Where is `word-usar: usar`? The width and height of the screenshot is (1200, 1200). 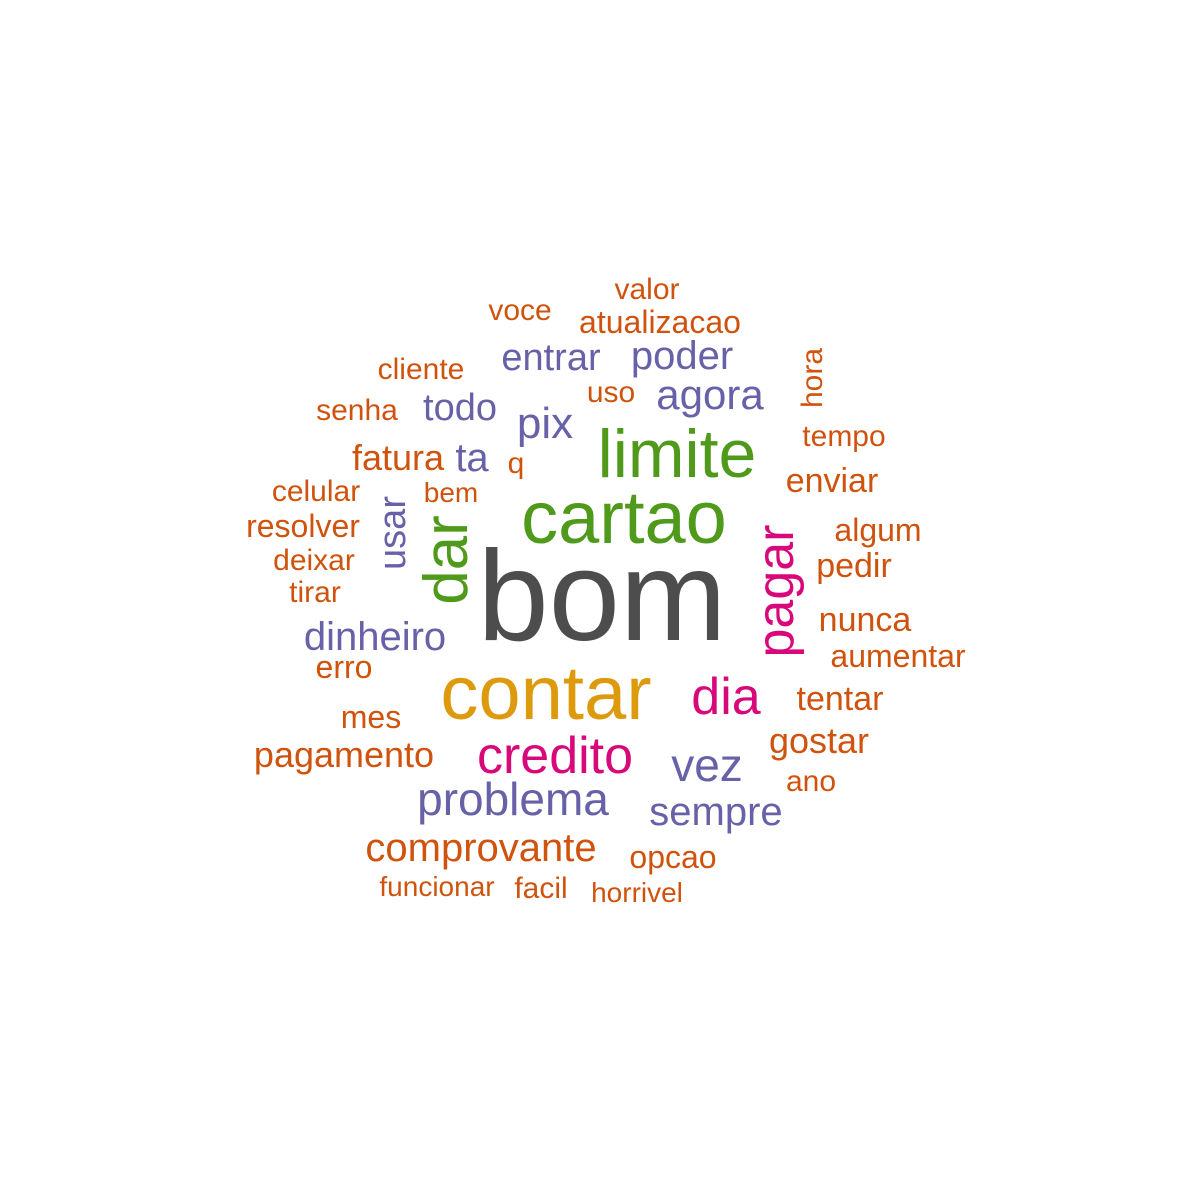
word-usar: usar is located at coordinates (393, 533).